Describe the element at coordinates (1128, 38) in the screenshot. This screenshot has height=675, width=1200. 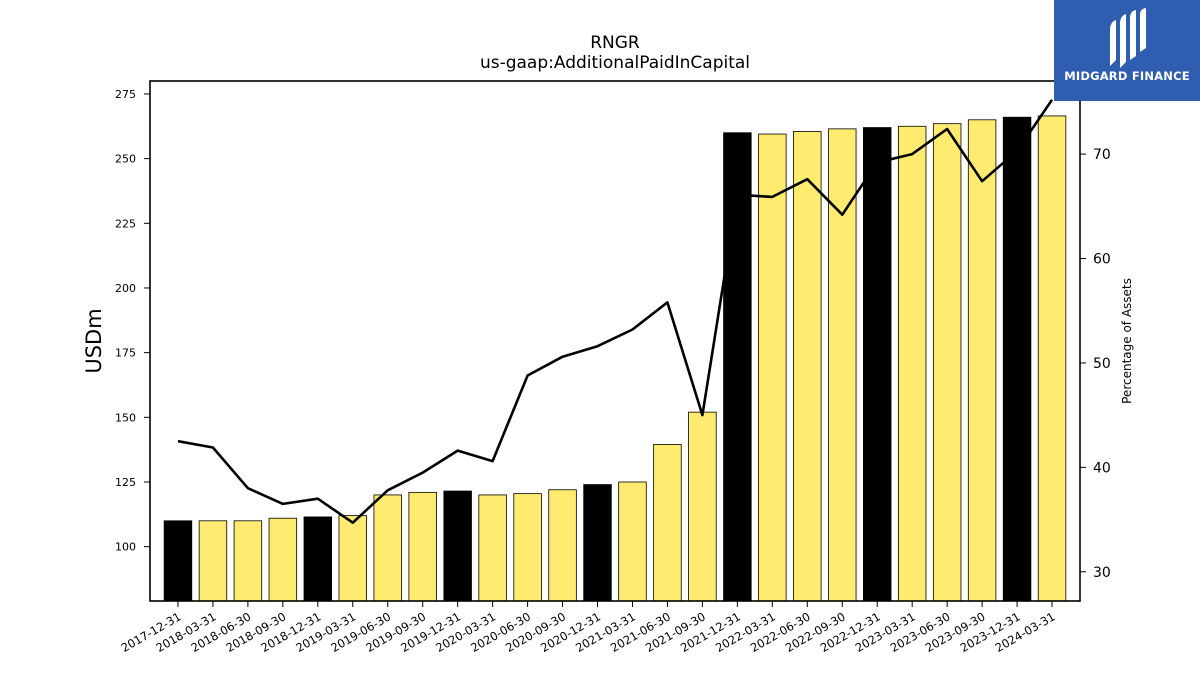
I see `logo-mark-icon` at that location.